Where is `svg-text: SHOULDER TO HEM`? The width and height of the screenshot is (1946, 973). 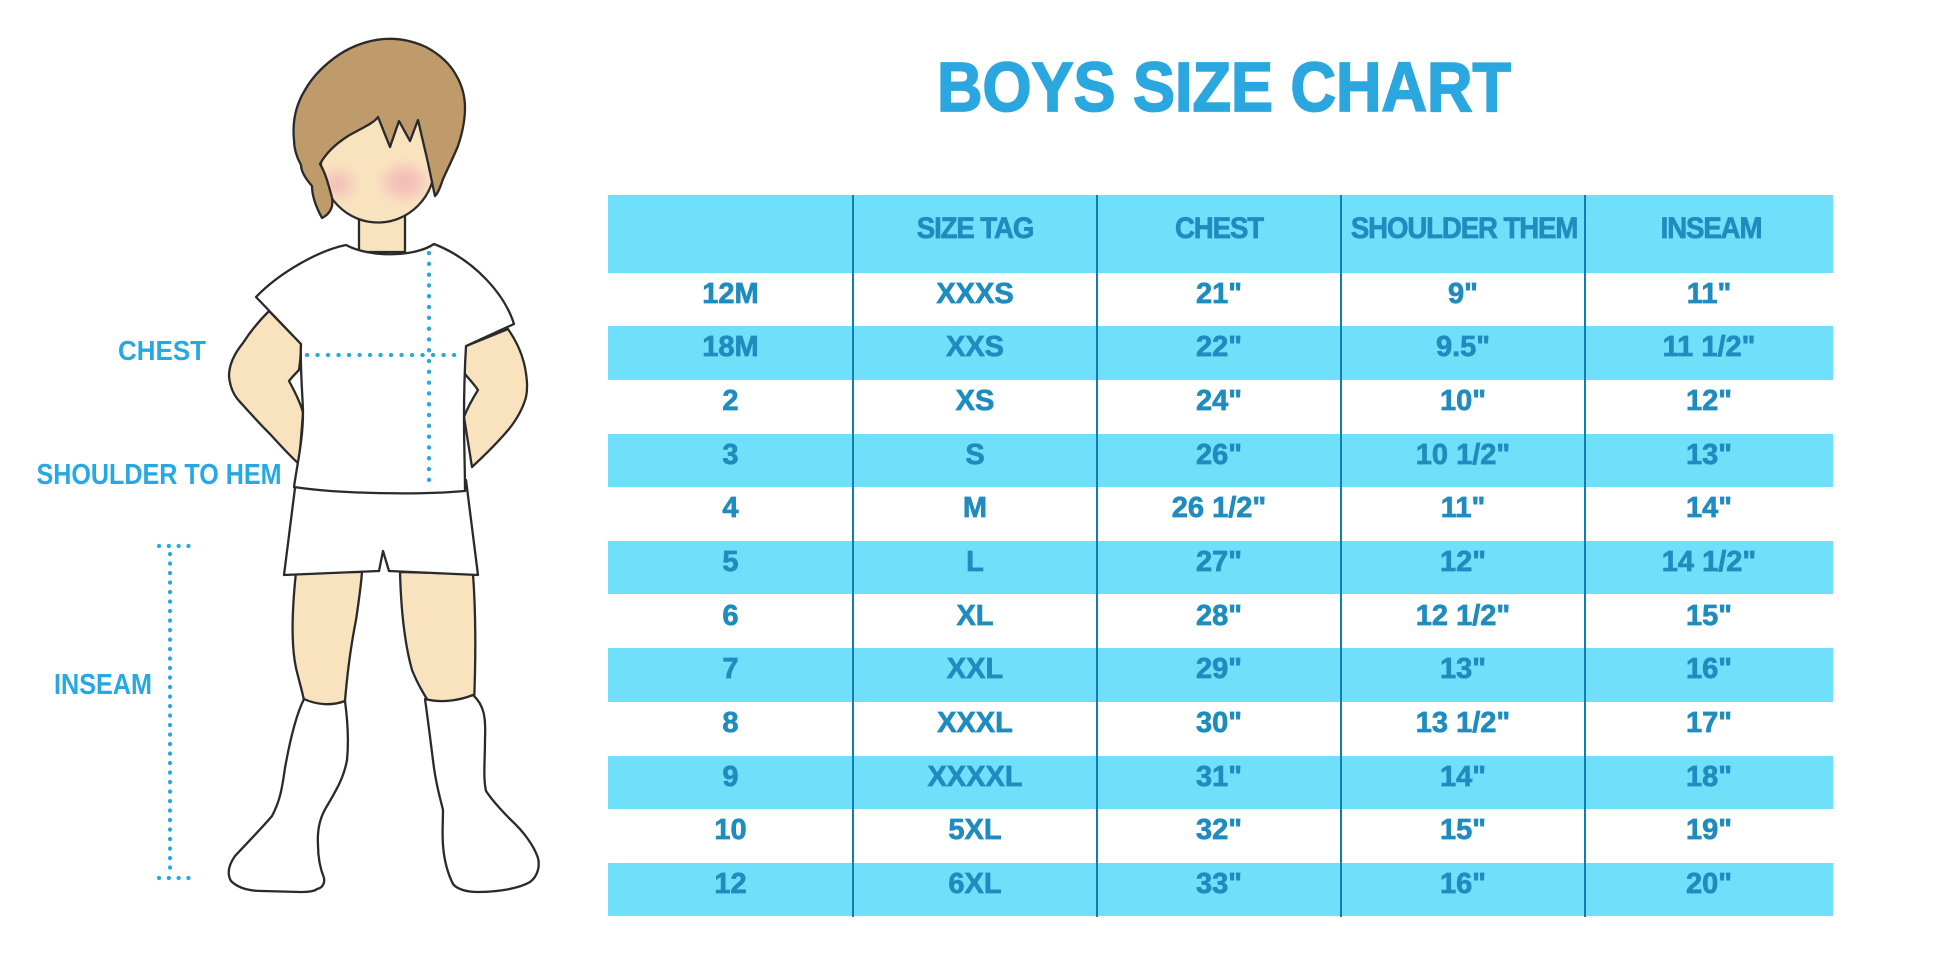 svg-text: SHOULDER TO HEM is located at coordinates (159, 475).